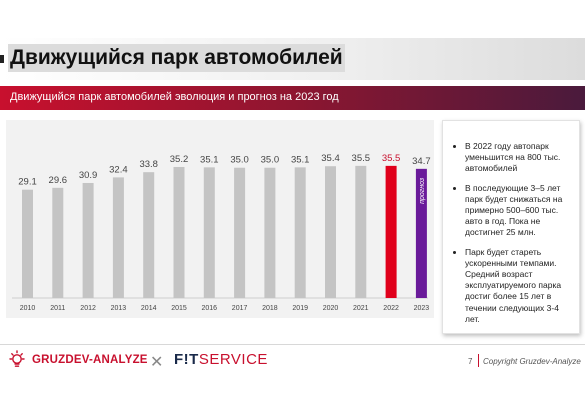 The image size is (585, 410). What do you see at coordinates (391, 158) in the screenshot?
I see `data-label-2022: 35.5` at bounding box center [391, 158].